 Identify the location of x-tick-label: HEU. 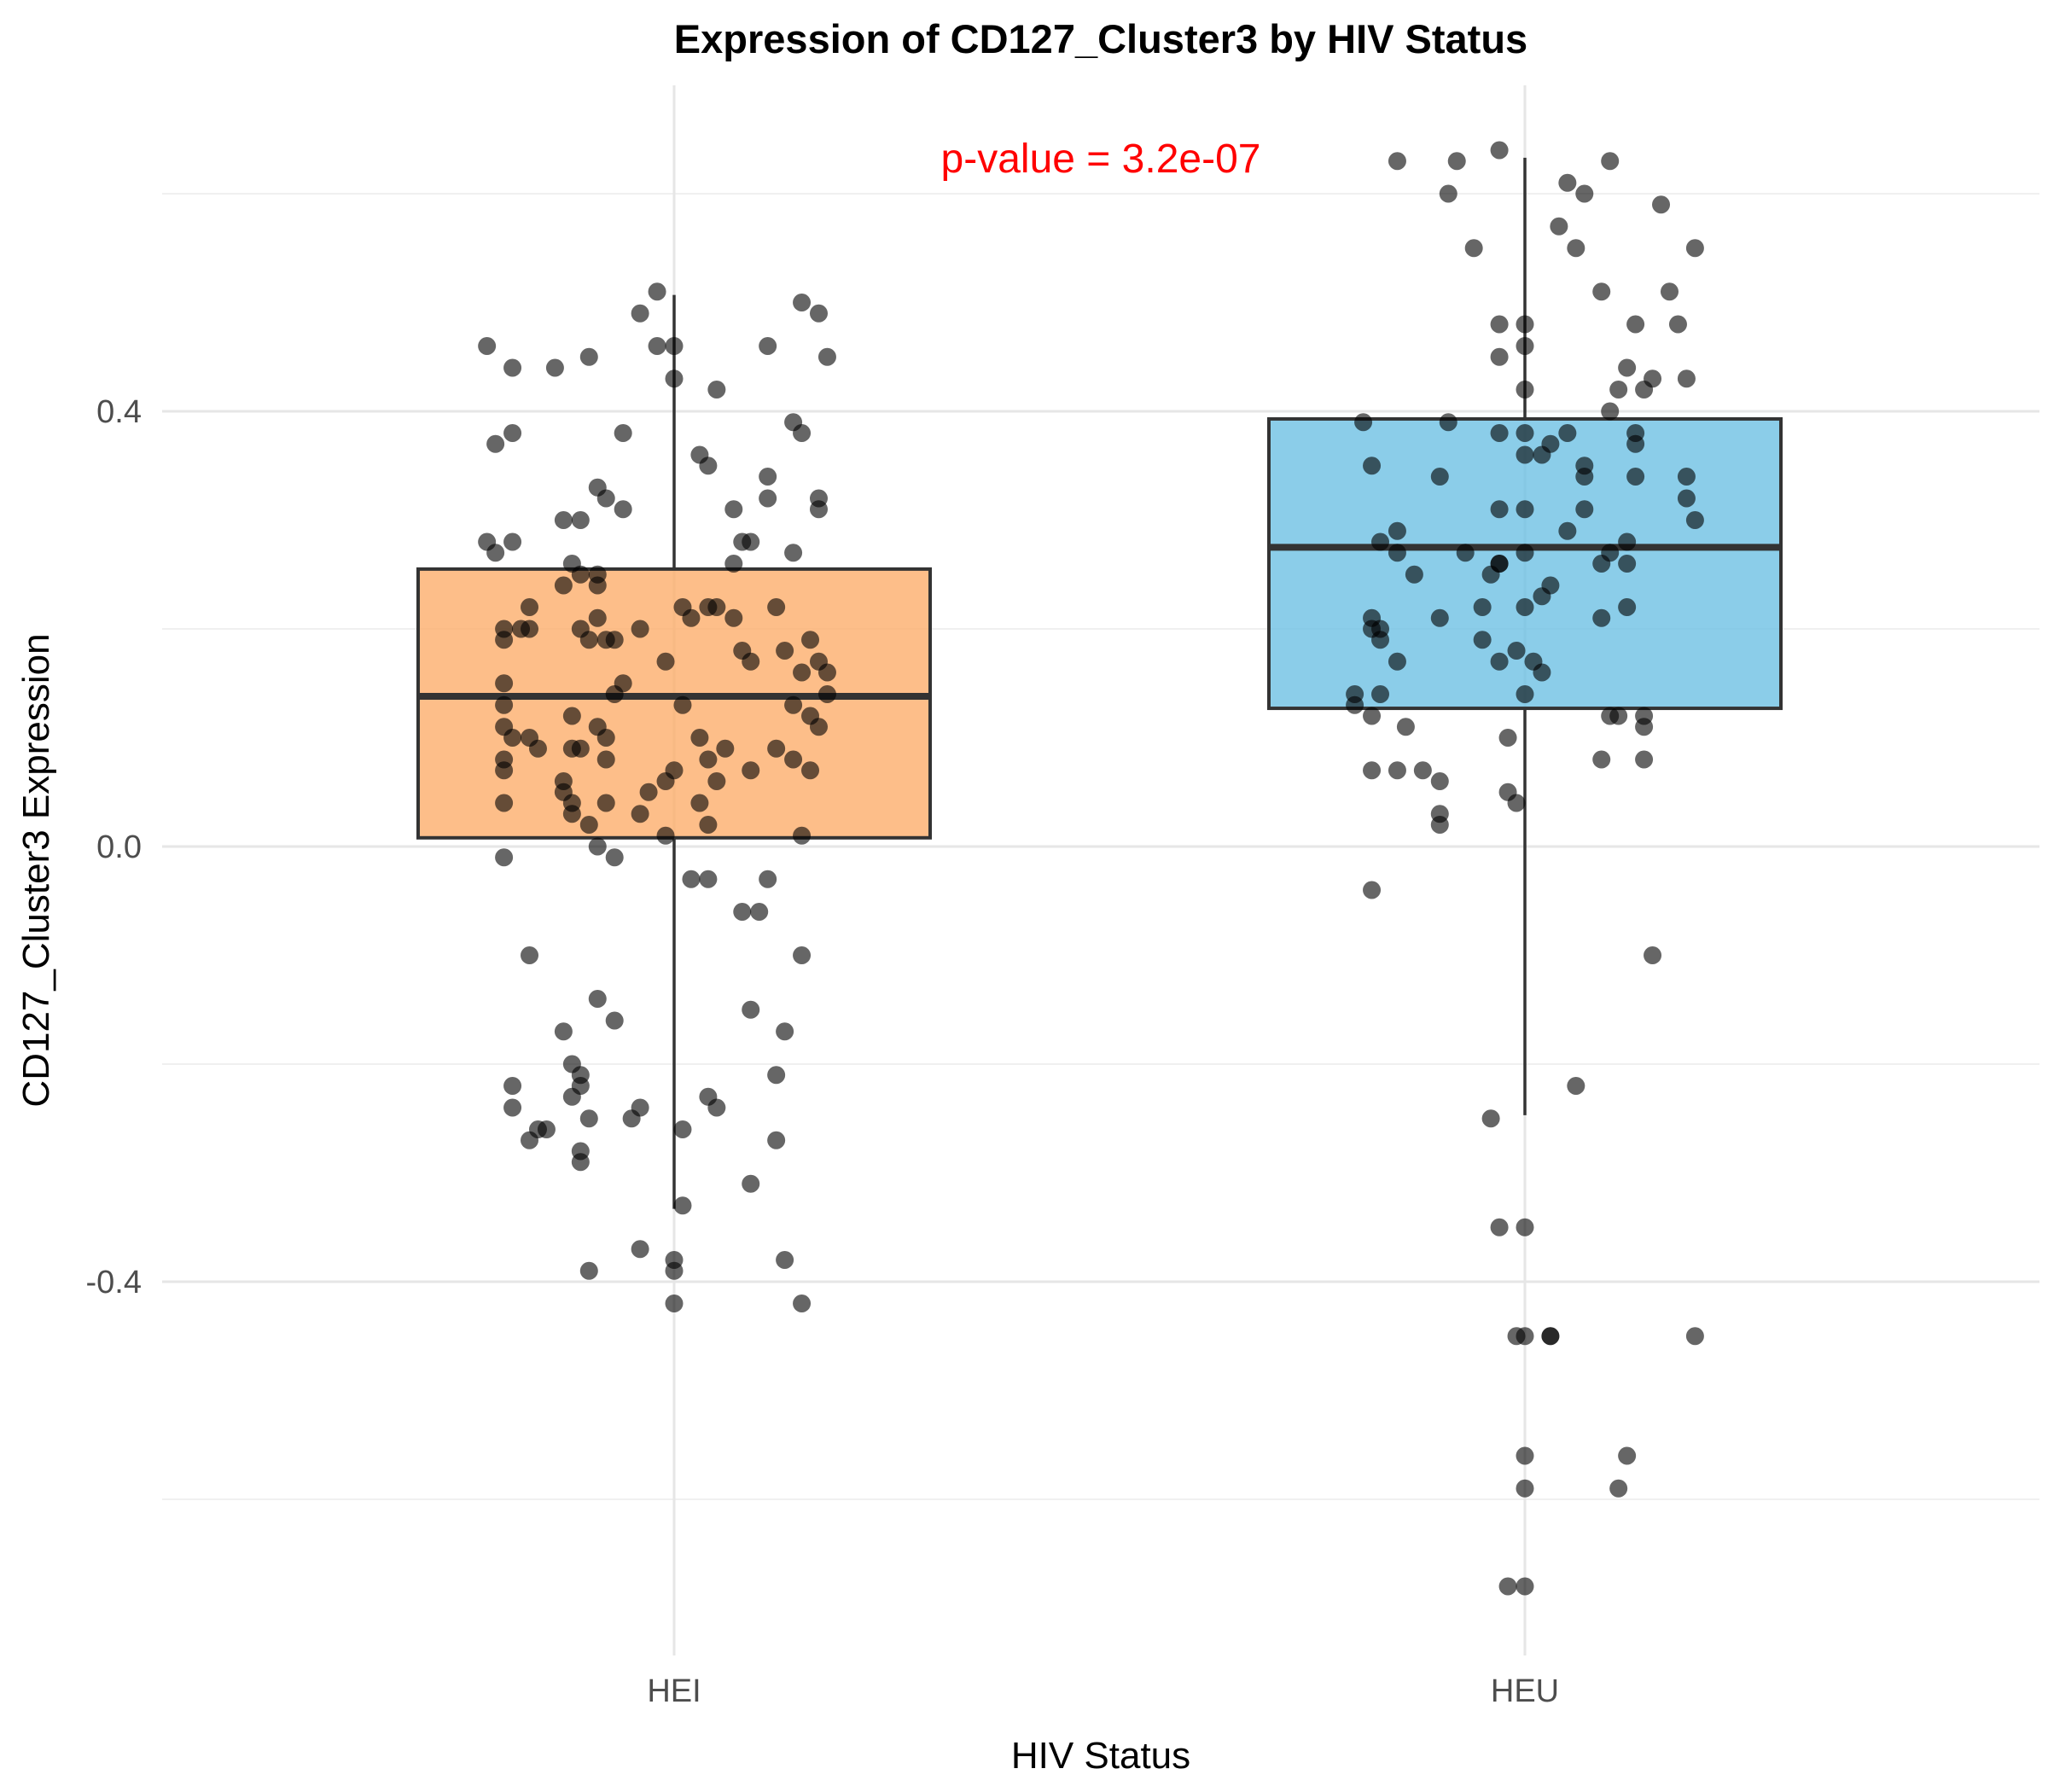
(1525, 1691).